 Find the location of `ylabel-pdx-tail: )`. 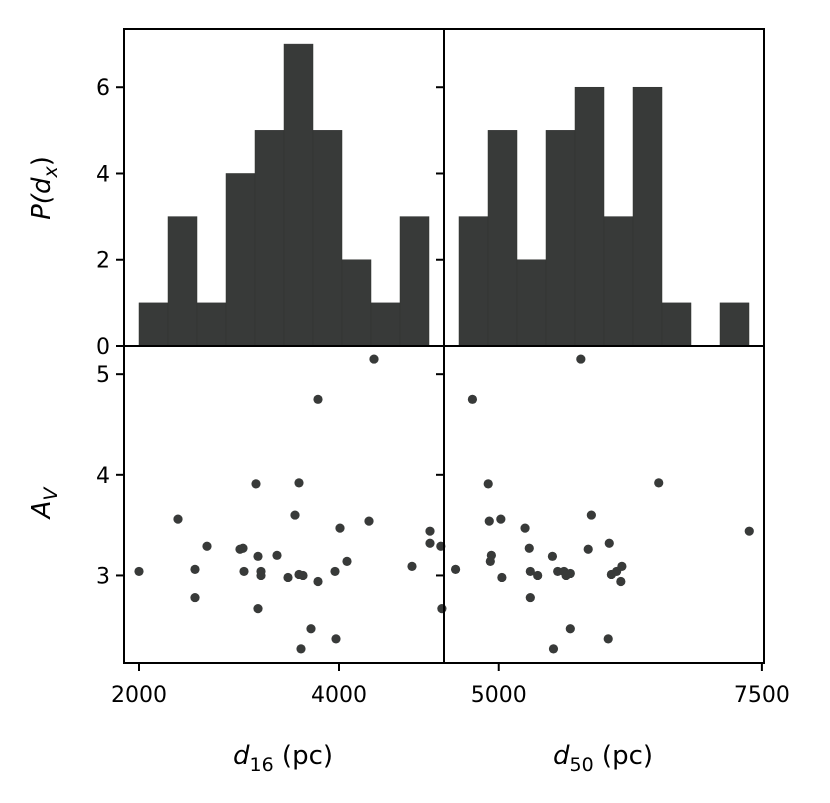

ylabel-pdx-tail: ) is located at coordinates (42, 161).